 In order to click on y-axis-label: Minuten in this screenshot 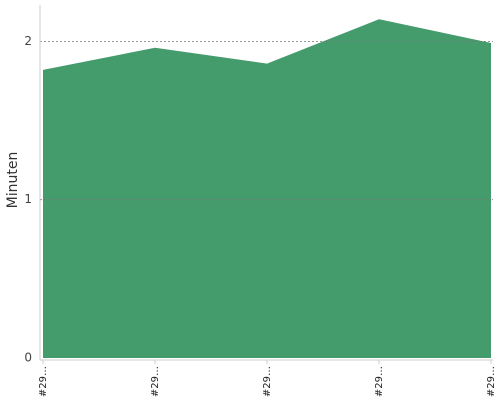, I will do `click(13, 180)`.